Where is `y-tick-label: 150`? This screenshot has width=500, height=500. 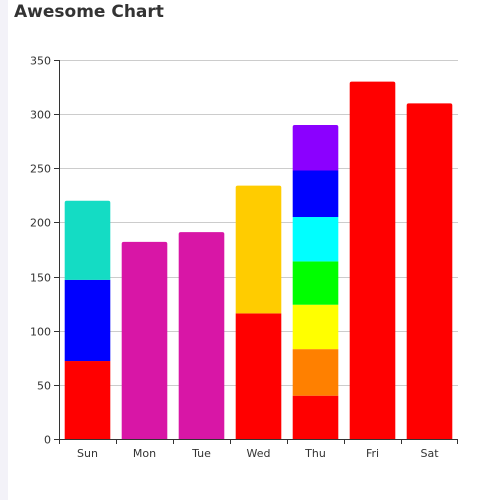 y-tick-label: 150 is located at coordinates (40, 278).